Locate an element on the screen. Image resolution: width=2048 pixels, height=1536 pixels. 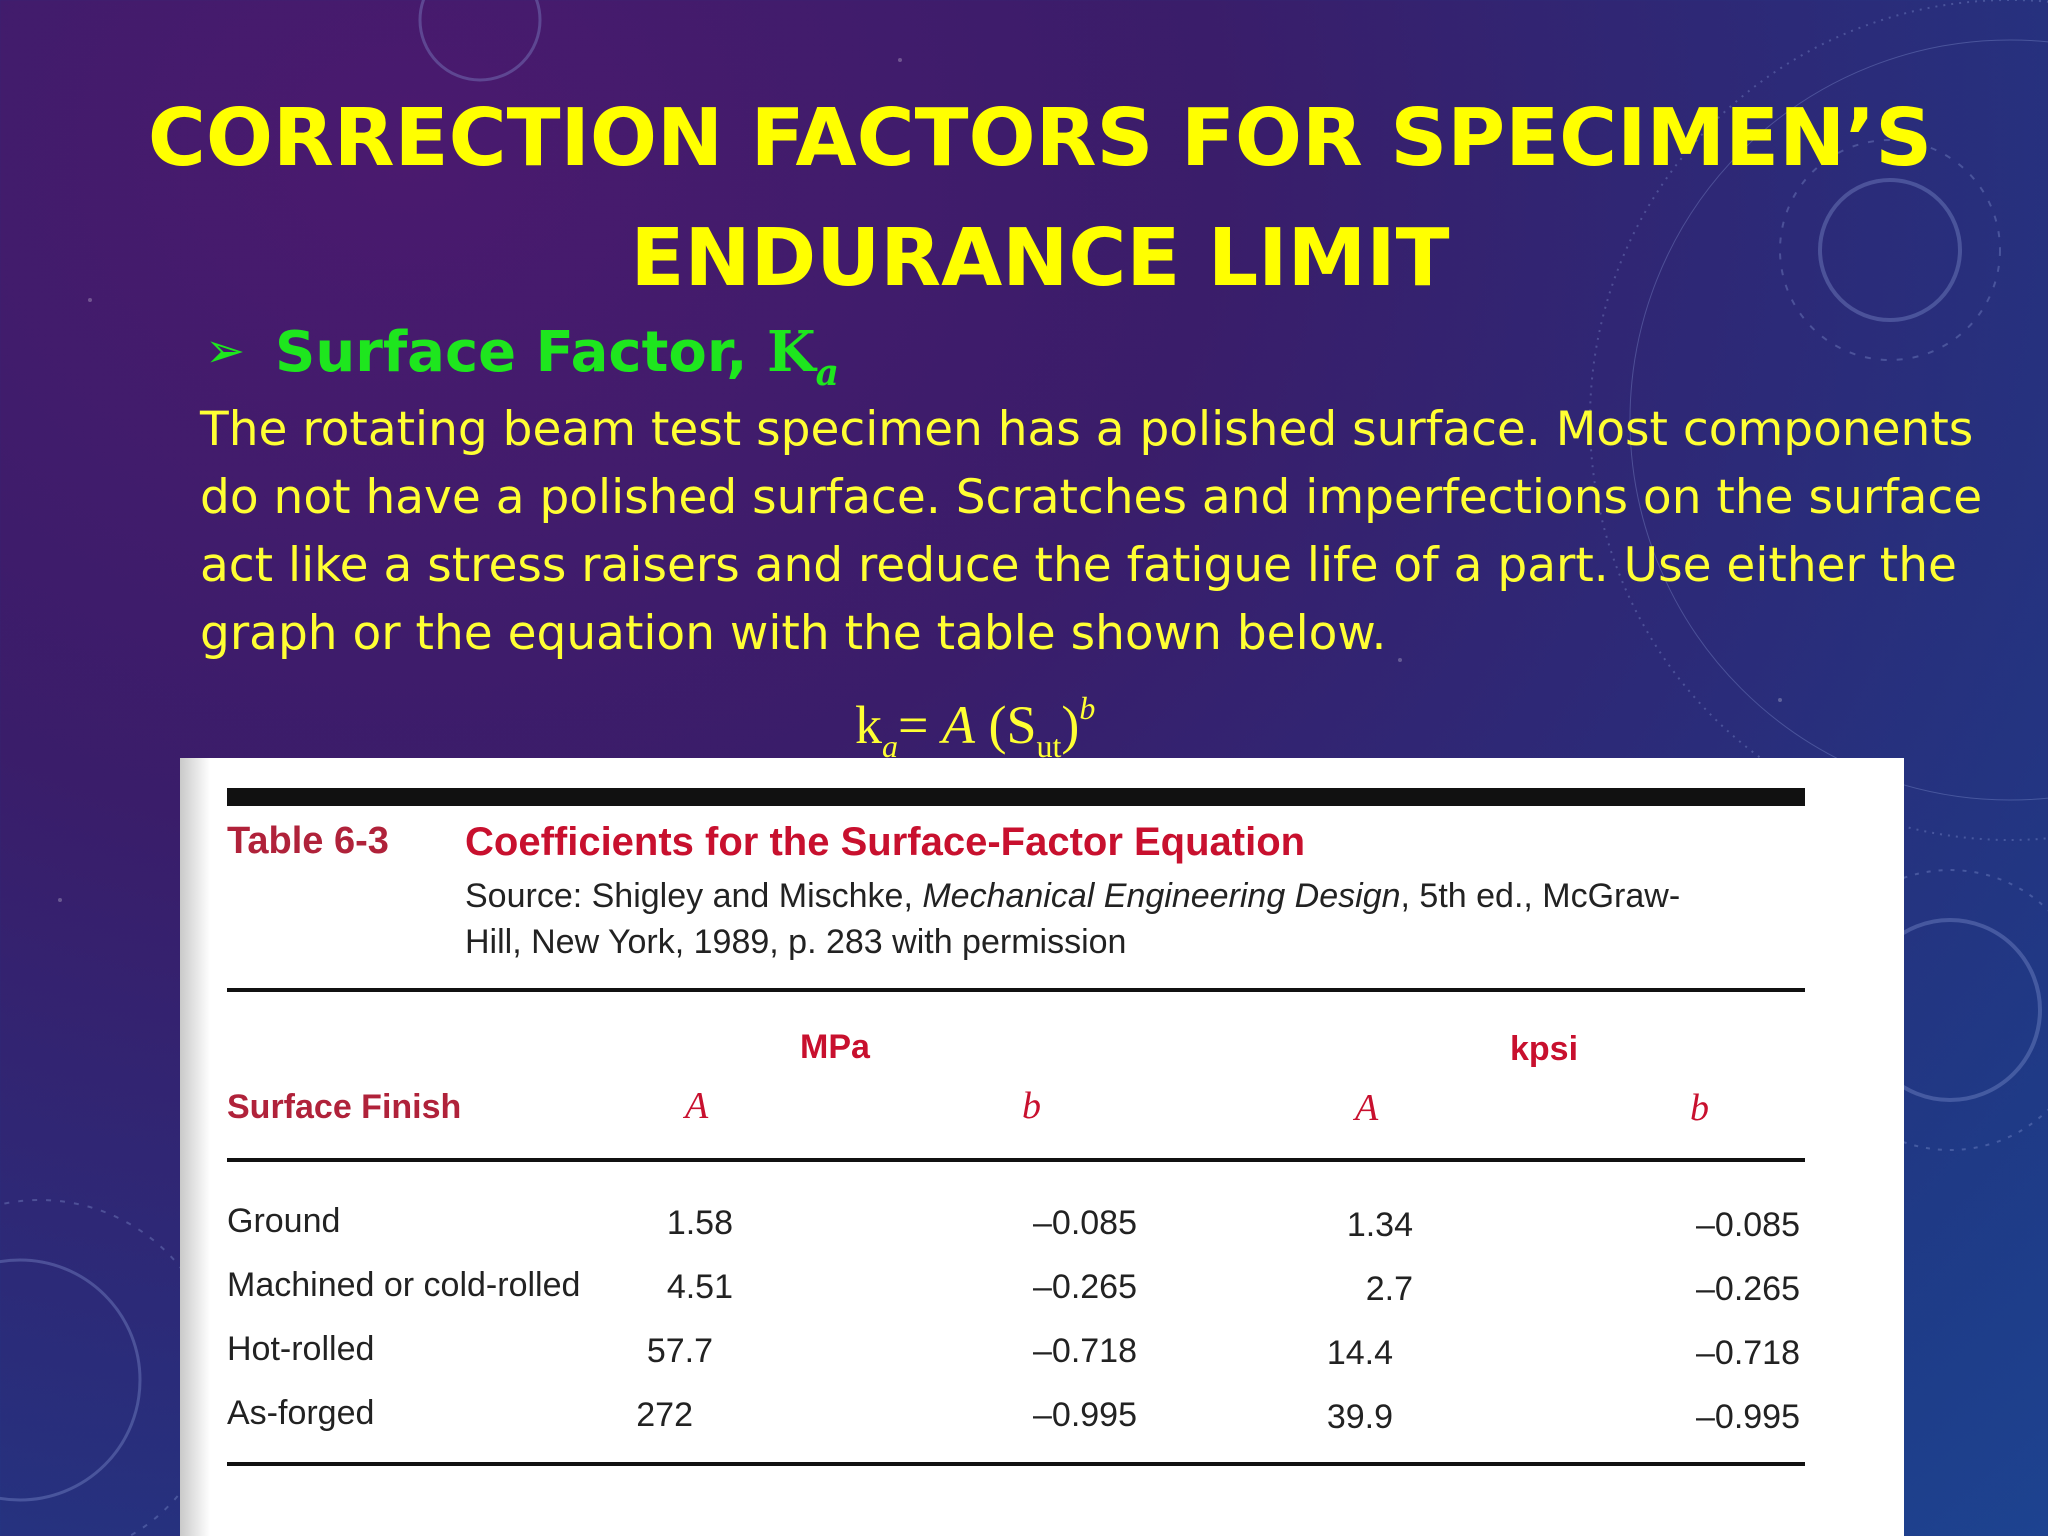
table-cell-kpsi-b: –0.265 is located at coordinates (1748, 1289).